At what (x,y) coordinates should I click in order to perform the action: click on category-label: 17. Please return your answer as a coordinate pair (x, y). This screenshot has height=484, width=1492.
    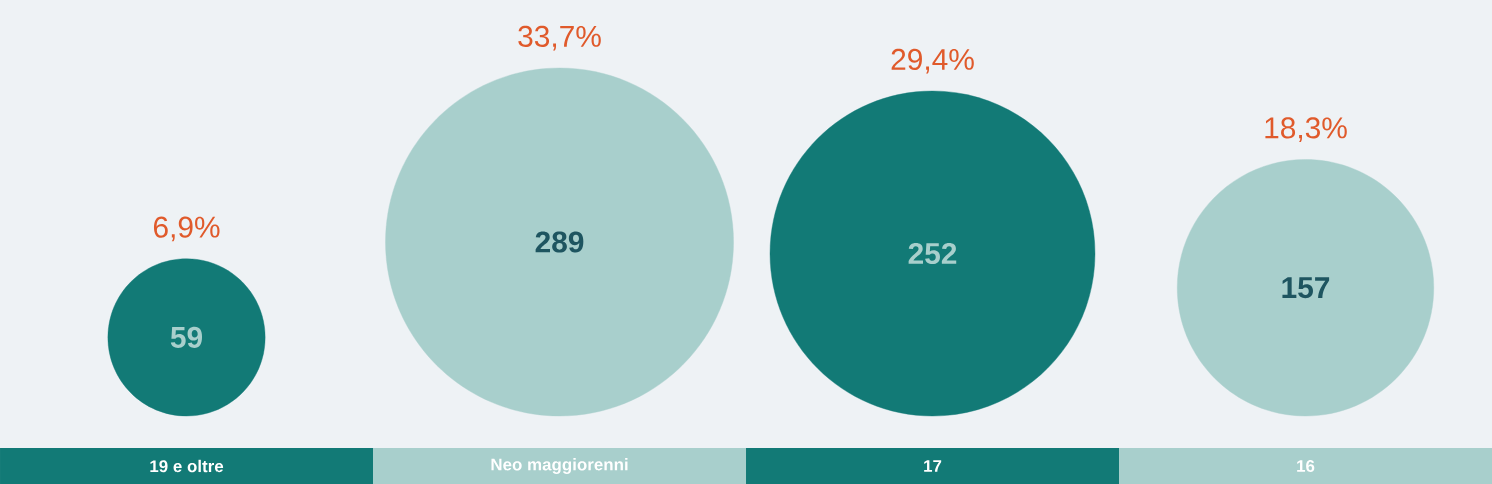
    Looking at the image, I should click on (933, 466).